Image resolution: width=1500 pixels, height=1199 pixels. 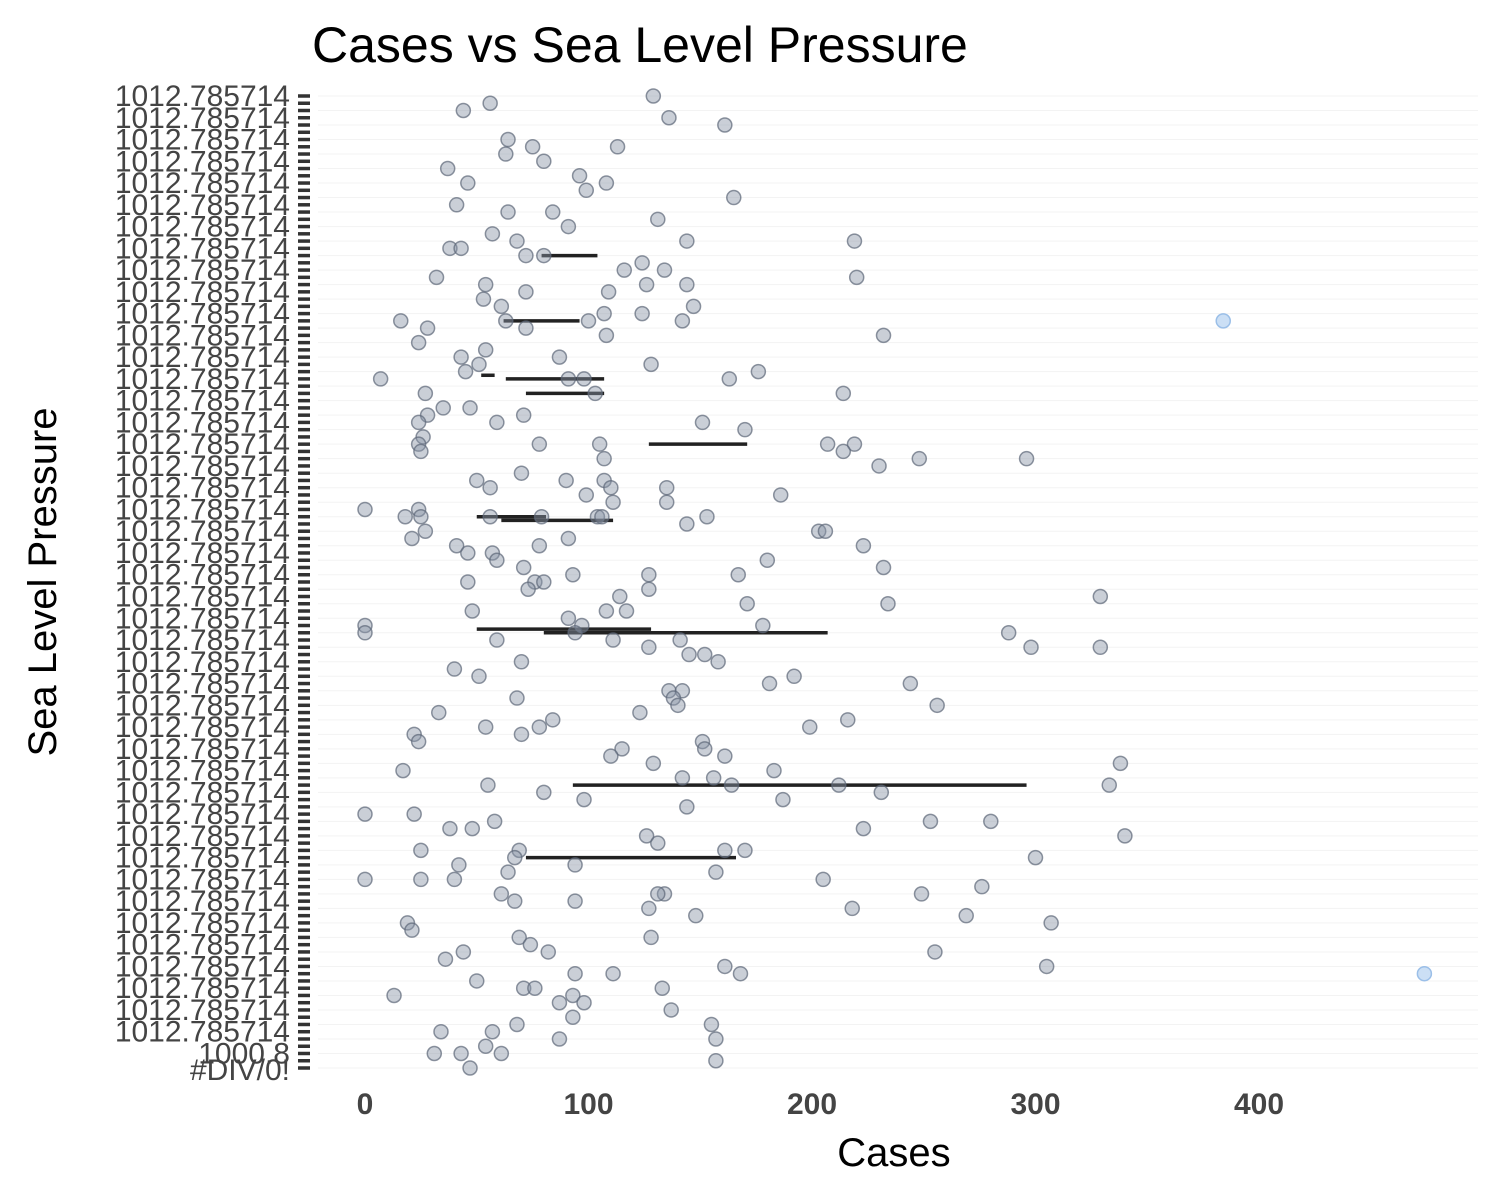 I want to click on x-tick-label: 100, so click(x=588, y=1104).